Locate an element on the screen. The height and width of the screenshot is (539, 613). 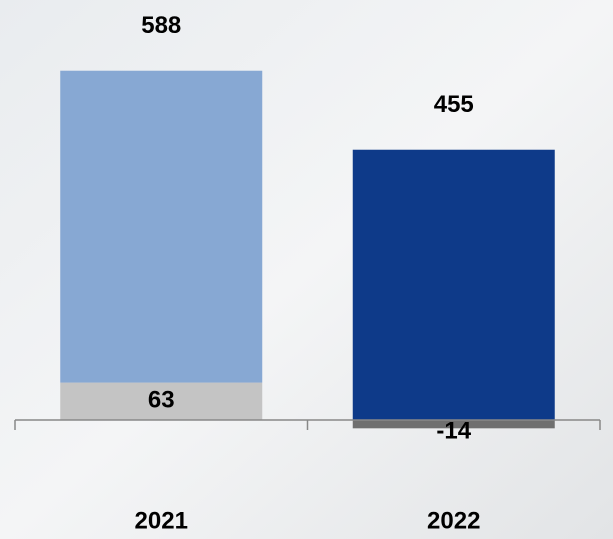
x-tick-label: 2021 is located at coordinates (161, 520).